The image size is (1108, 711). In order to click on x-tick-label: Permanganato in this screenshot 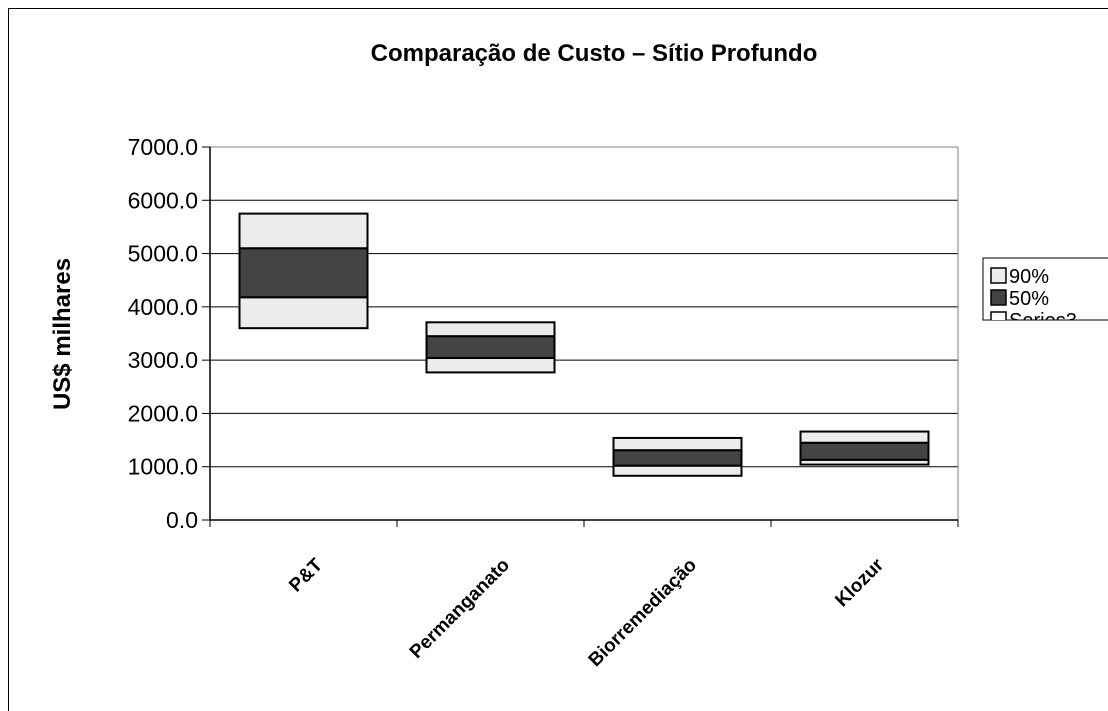, I will do `click(460, 609)`.